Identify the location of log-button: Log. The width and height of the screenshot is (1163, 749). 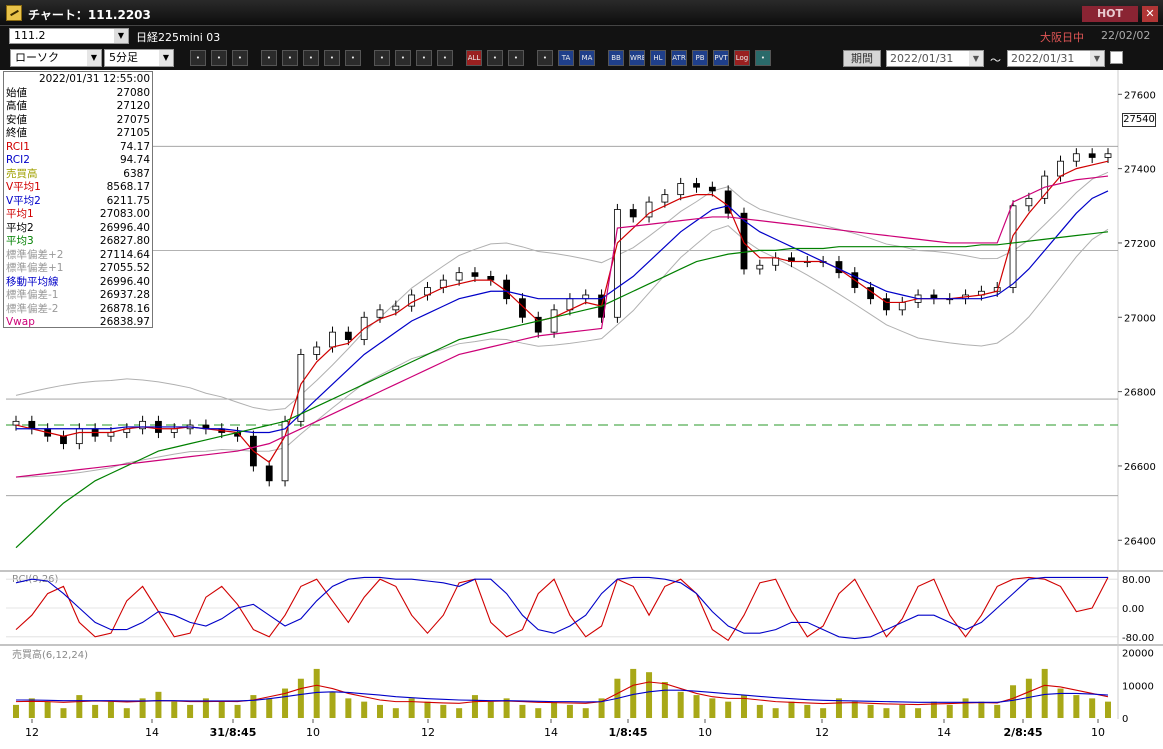
(742, 58).